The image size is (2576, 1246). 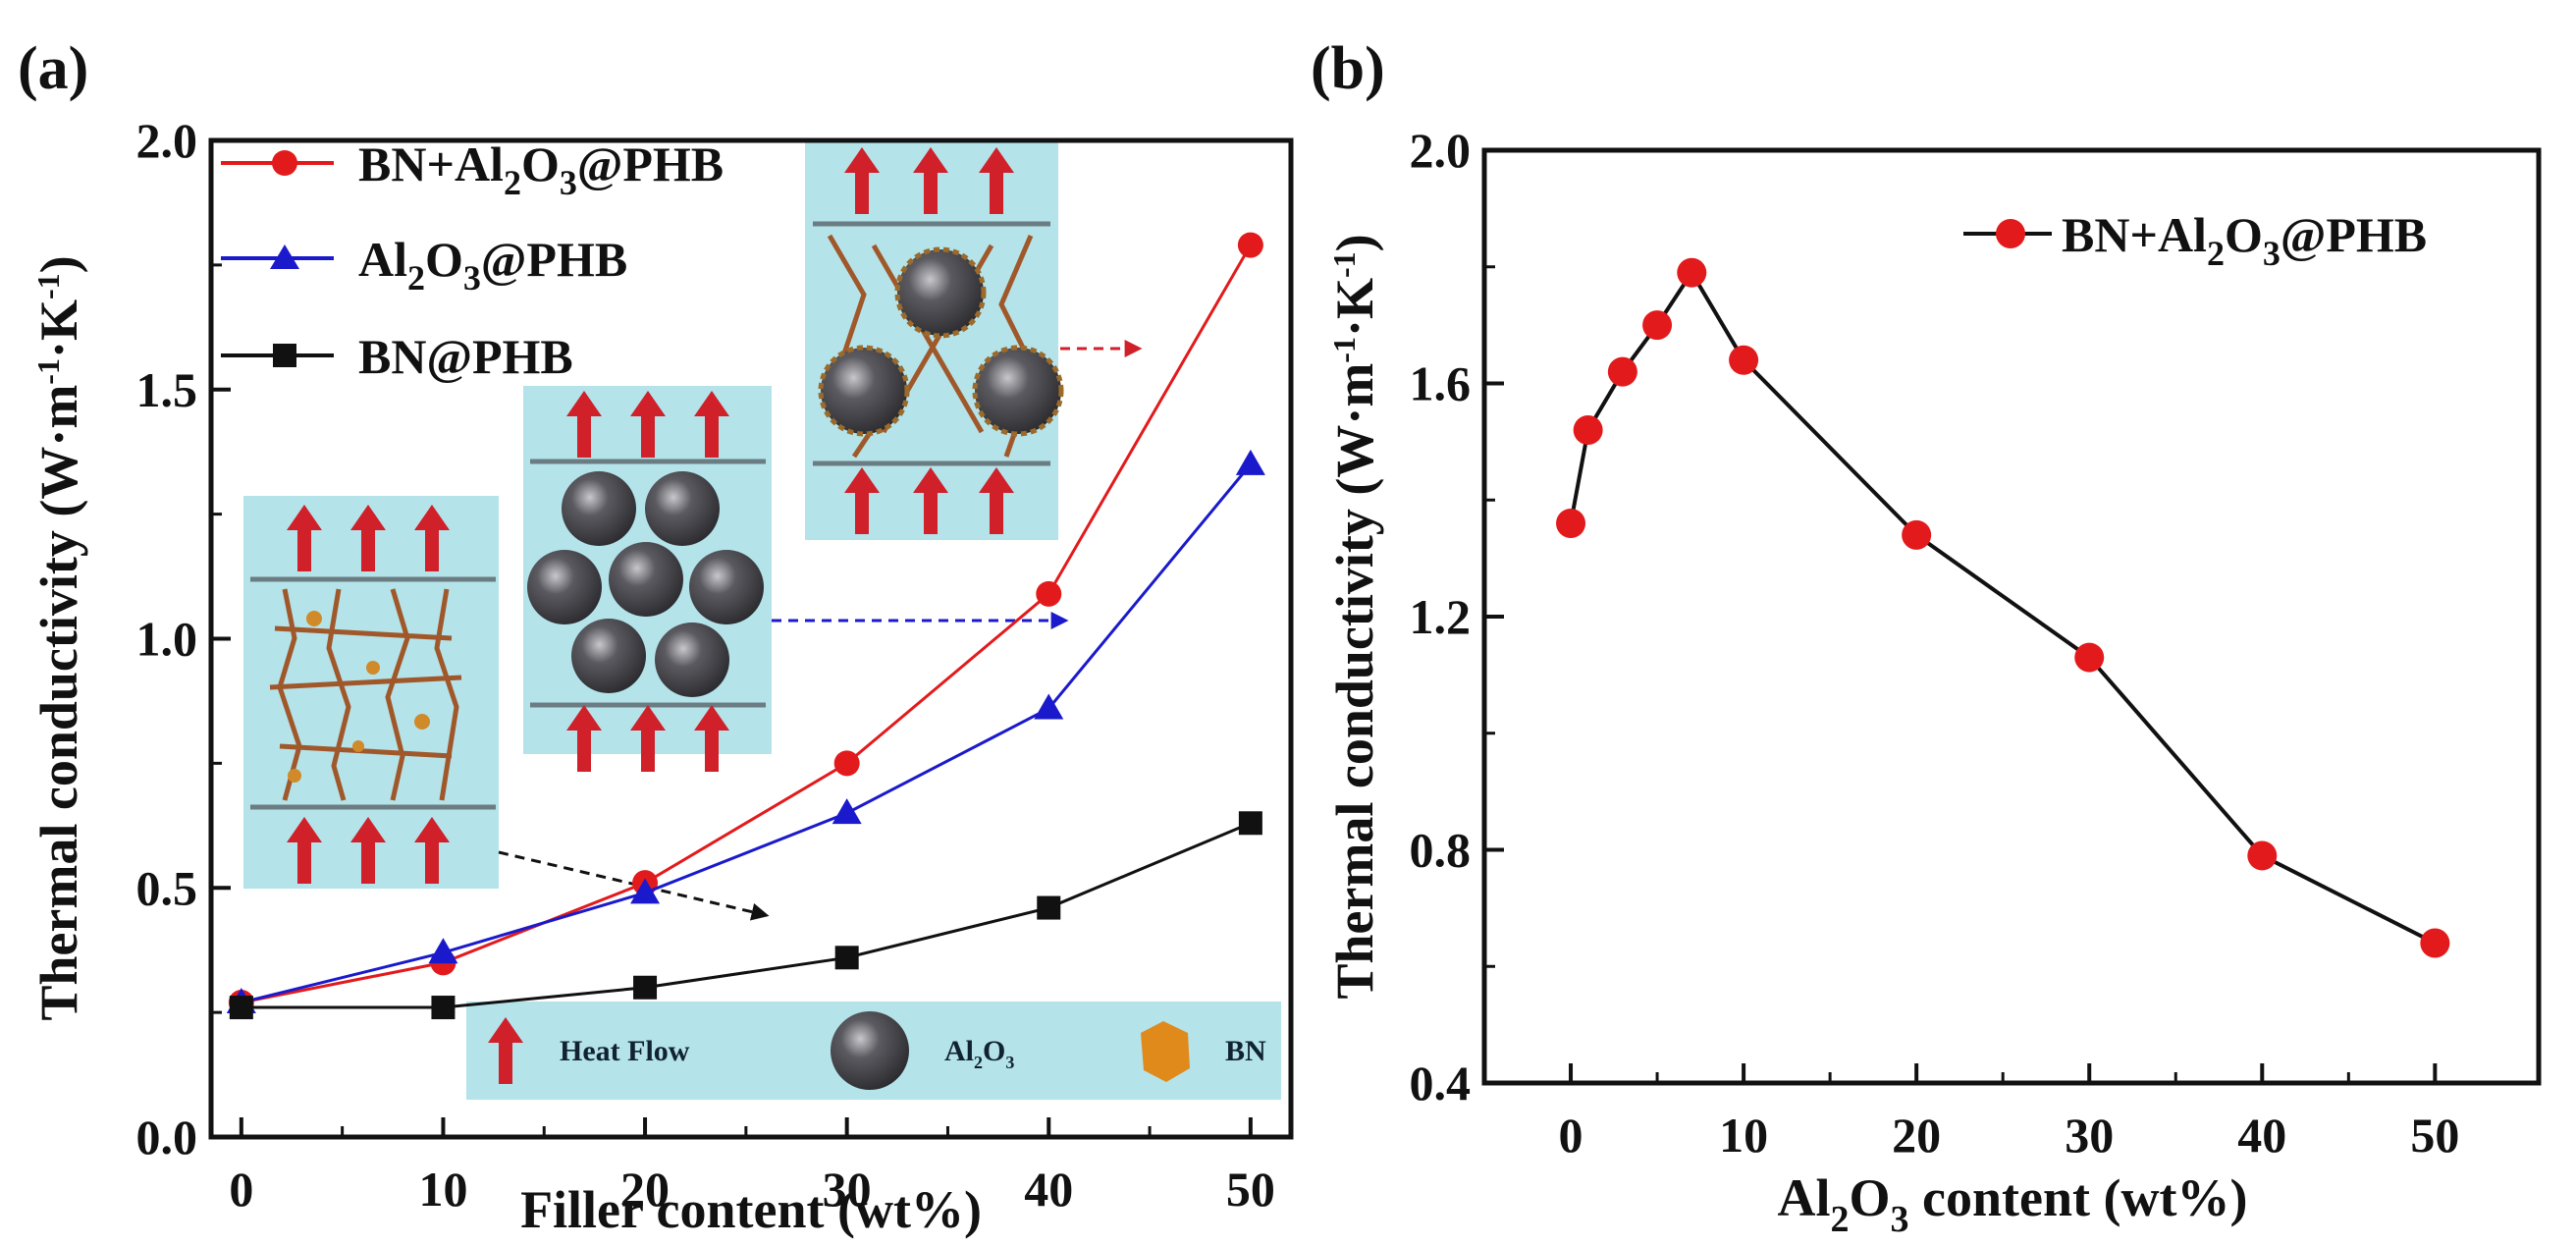 What do you see at coordinates (58, 637) in the screenshot?
I see `panel-a-y-axis-title: Thermal conductivity (W·m-1·K-1)` at bounding box center [58, 637].